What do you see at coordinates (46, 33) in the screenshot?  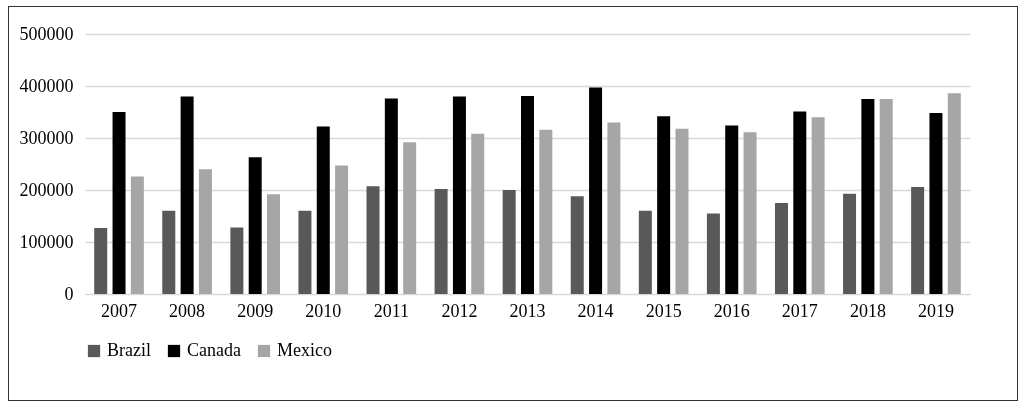 I see `y-tick-label: 500000` at bounding box center [46, 33].